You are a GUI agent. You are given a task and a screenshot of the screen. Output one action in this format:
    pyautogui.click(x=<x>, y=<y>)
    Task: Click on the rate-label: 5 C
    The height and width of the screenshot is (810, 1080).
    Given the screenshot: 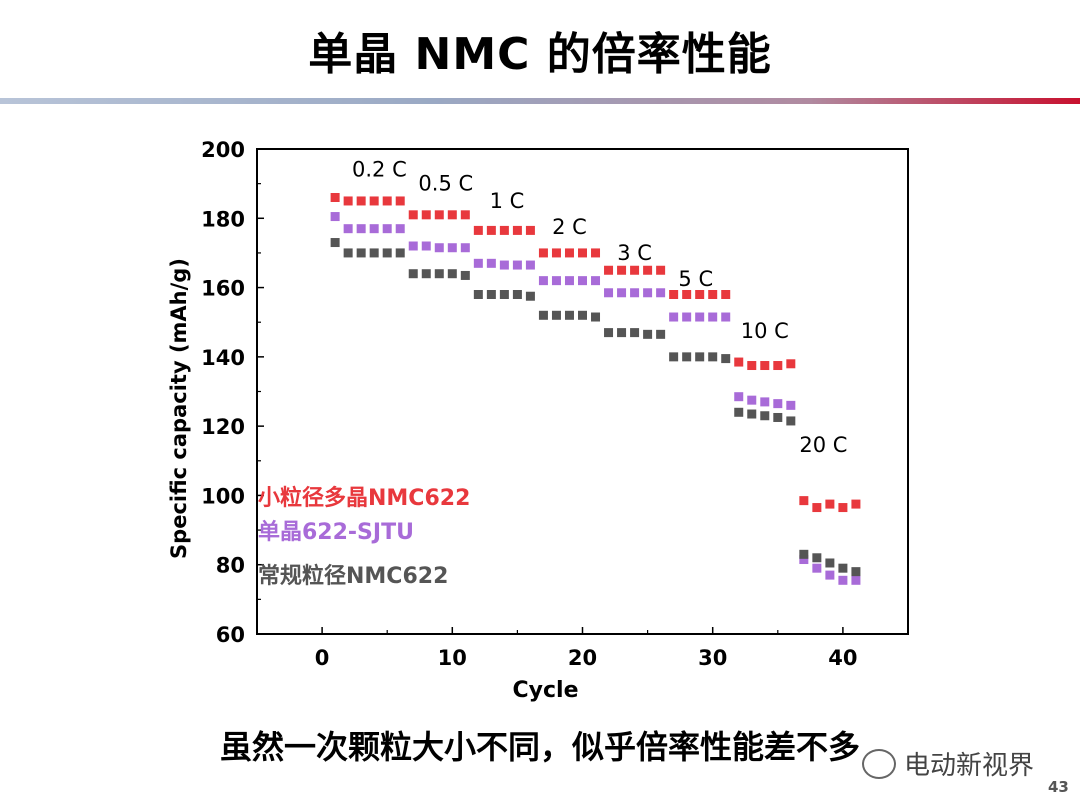 What is the action you would take?
    pyautogui.click(x=695, y=279)
    